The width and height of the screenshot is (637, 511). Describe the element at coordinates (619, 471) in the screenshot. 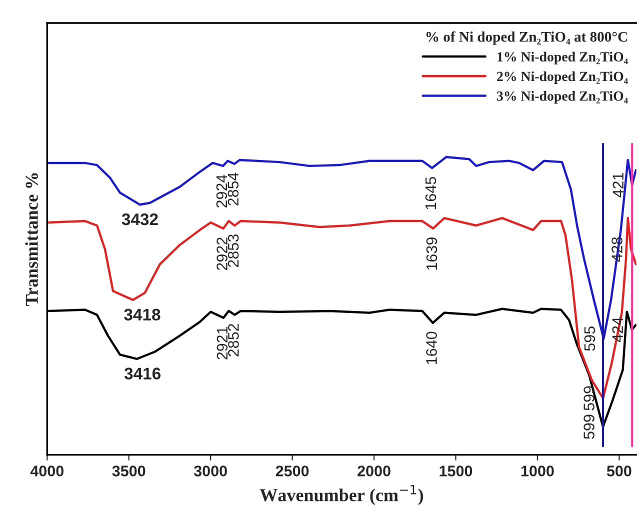

I see `x-tick-label: 500` at that location.